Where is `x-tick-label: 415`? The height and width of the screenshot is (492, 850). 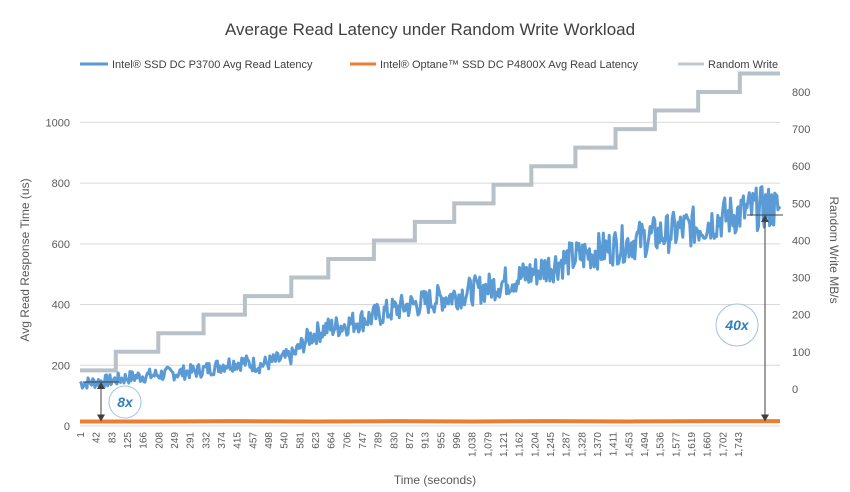
x-tick-label: 415 is located at coordinates (238, 440).